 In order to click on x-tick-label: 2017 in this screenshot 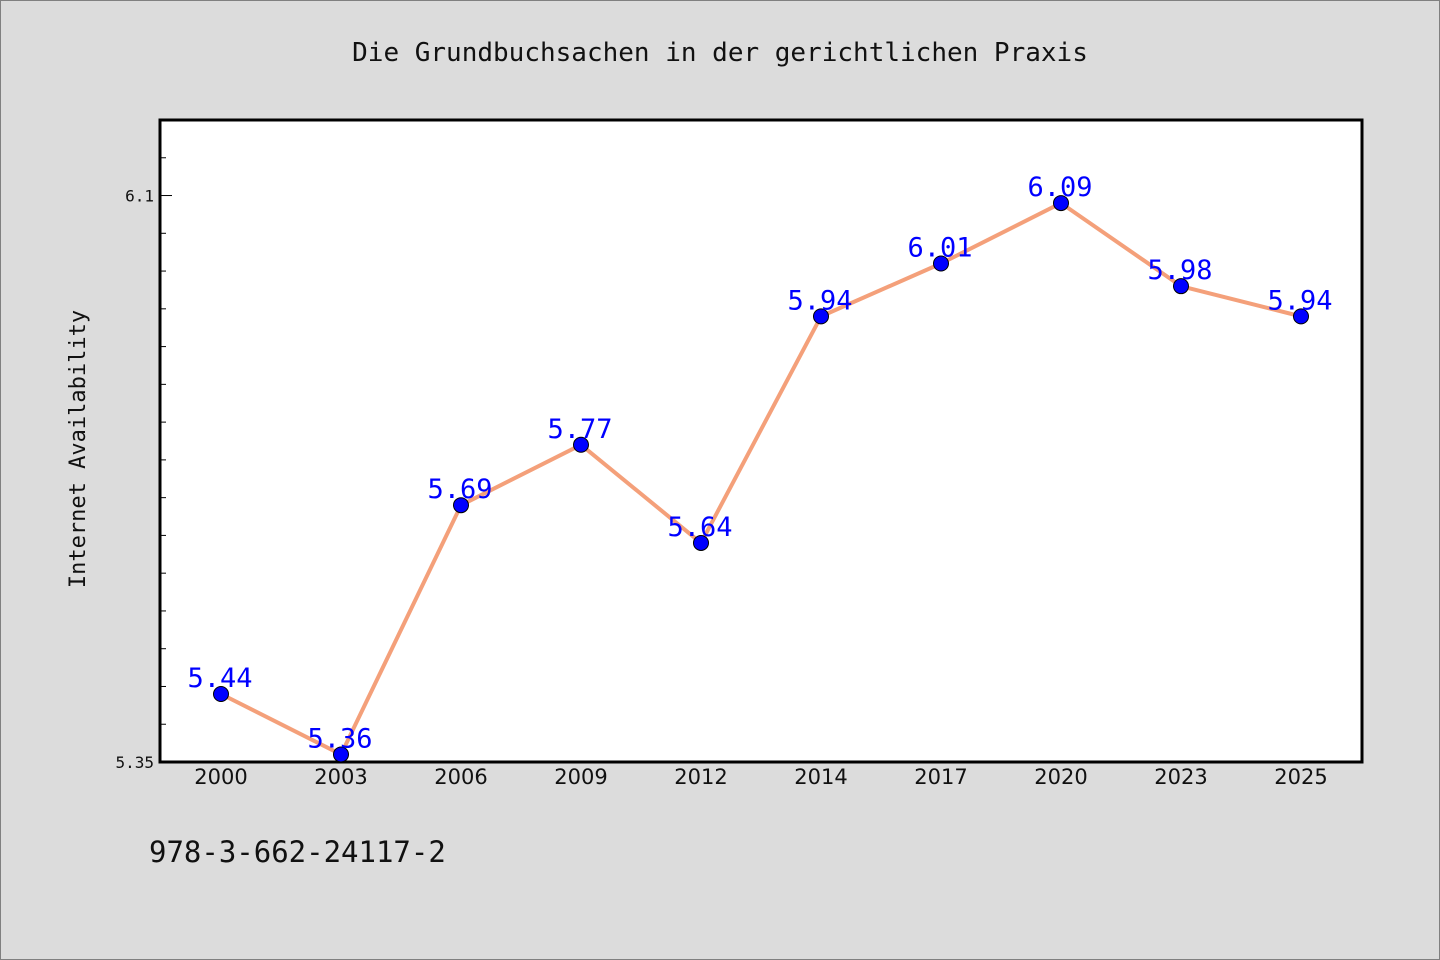, I will do `click(940, 777)`.